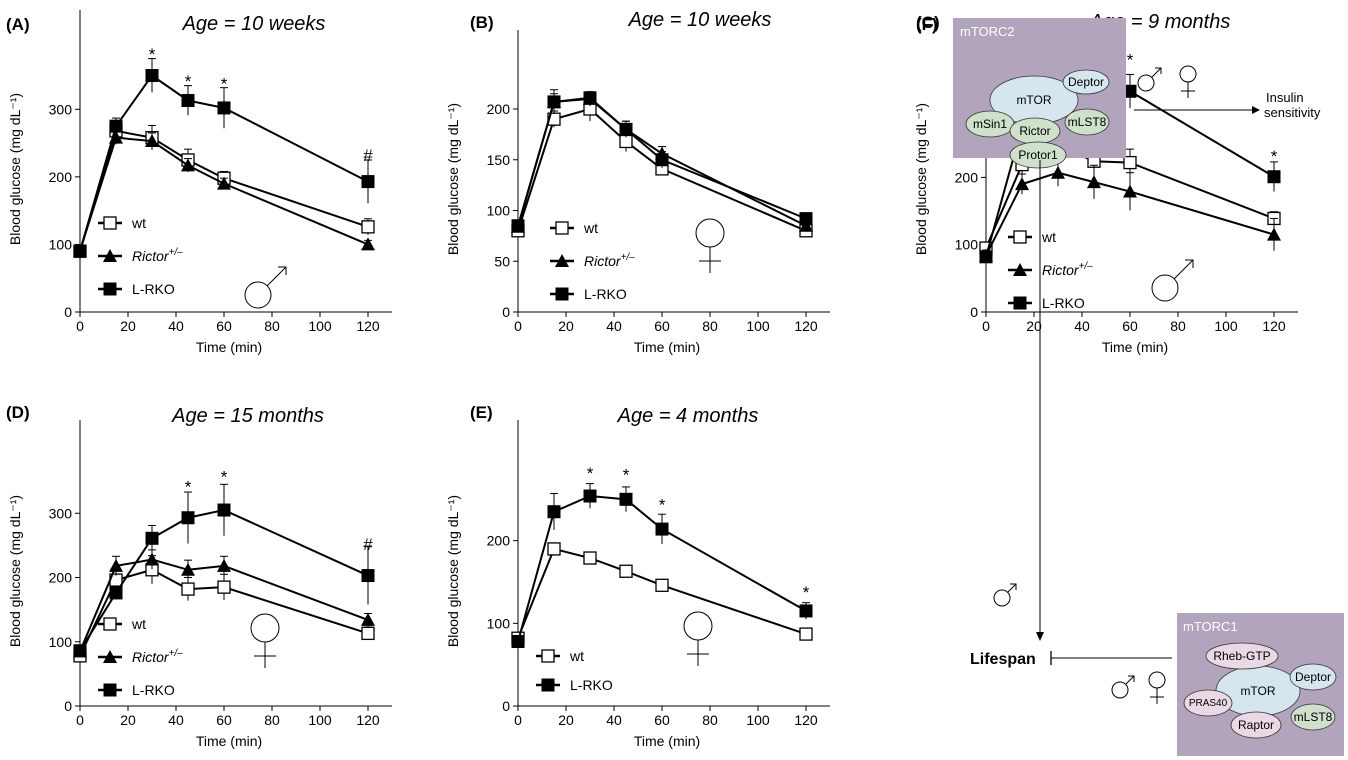  Describe the element at coordinates (68, 706) in the screenshot. I see `y-tick-label: 0` at that location.